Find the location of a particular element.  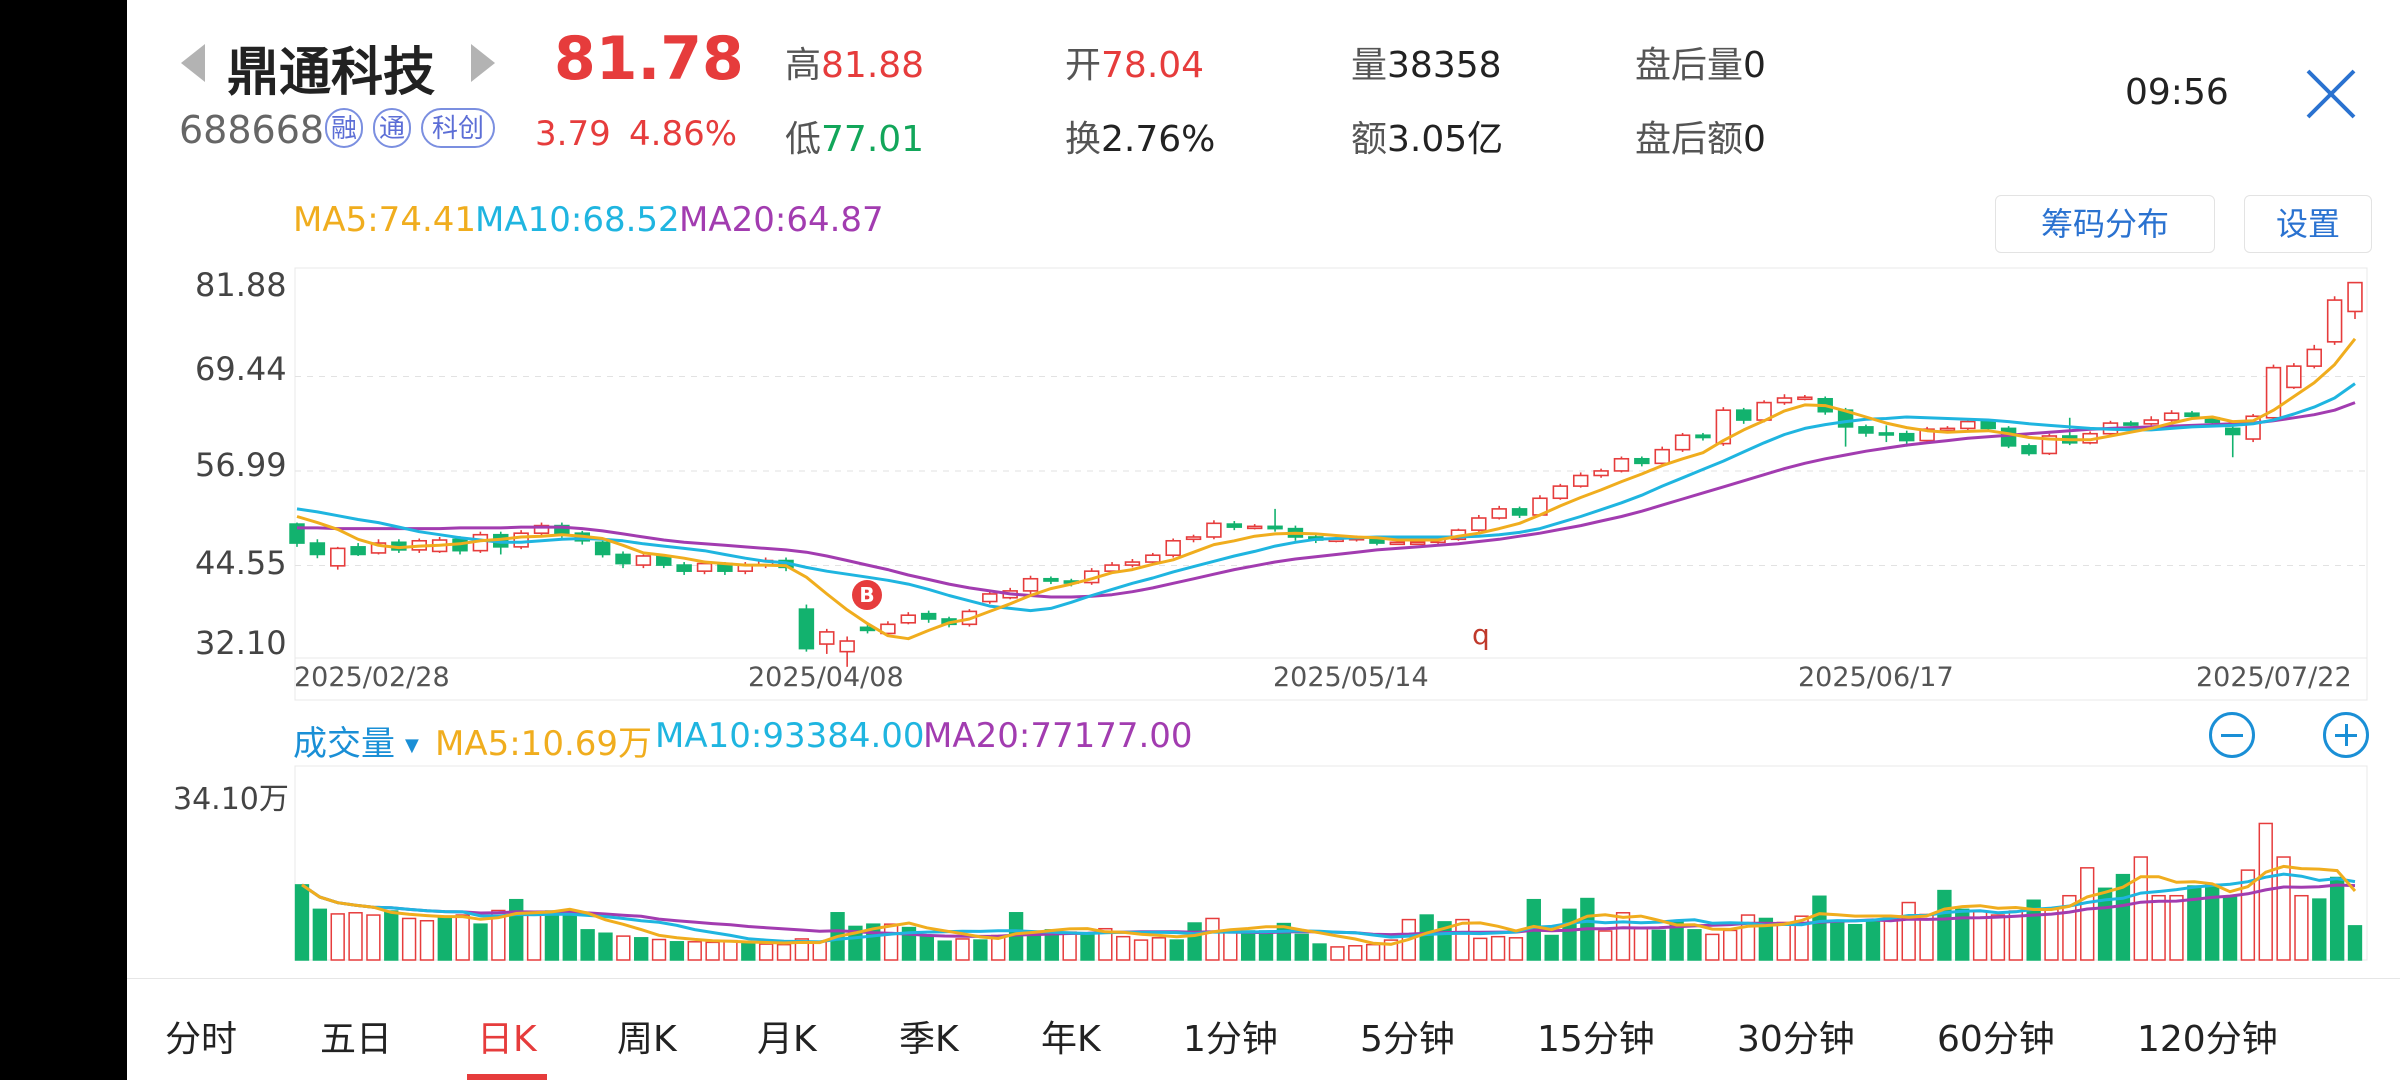

volume-ma5-label: MA5:10.69万 is located at coordinates (544, 744).